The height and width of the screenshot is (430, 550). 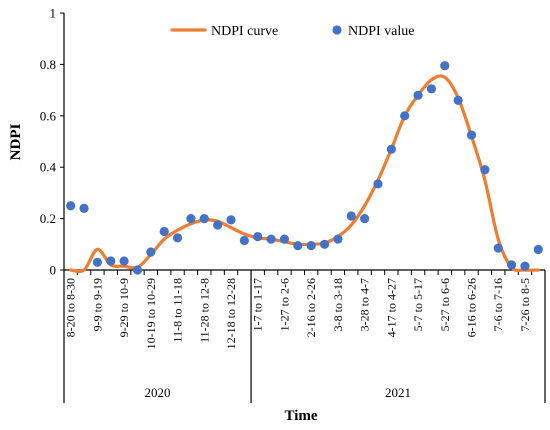 What do you see at coordinates (48, 218) in the screenshot?
I see `y-tick-label: 0.2` at bounding box center [48, 218].